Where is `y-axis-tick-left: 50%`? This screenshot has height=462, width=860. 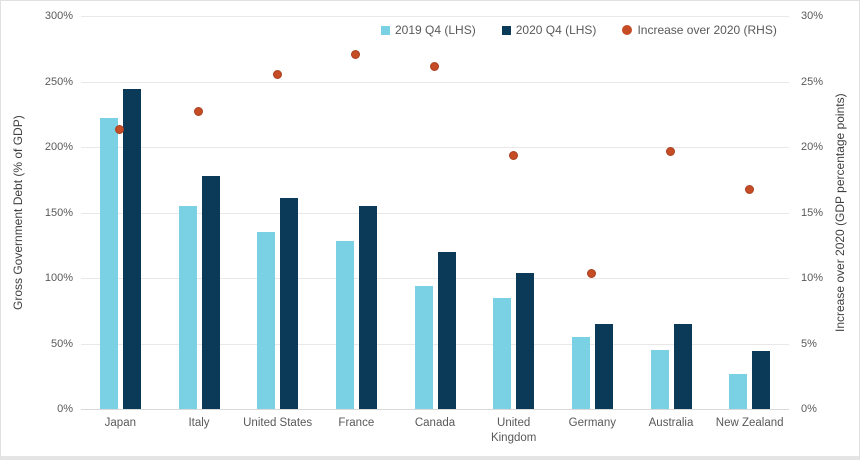 y-axis-tick-left: 50% is located at coordinates (61, 343).